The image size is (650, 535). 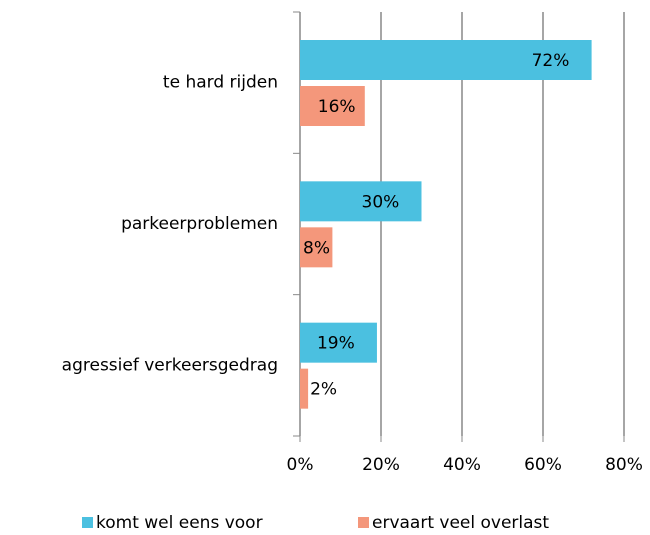 What do you see at coordinates (199, 224) in the screenshot?
I see `y-tick-label: parkeerproblemen` at bounding box center [199, 224].